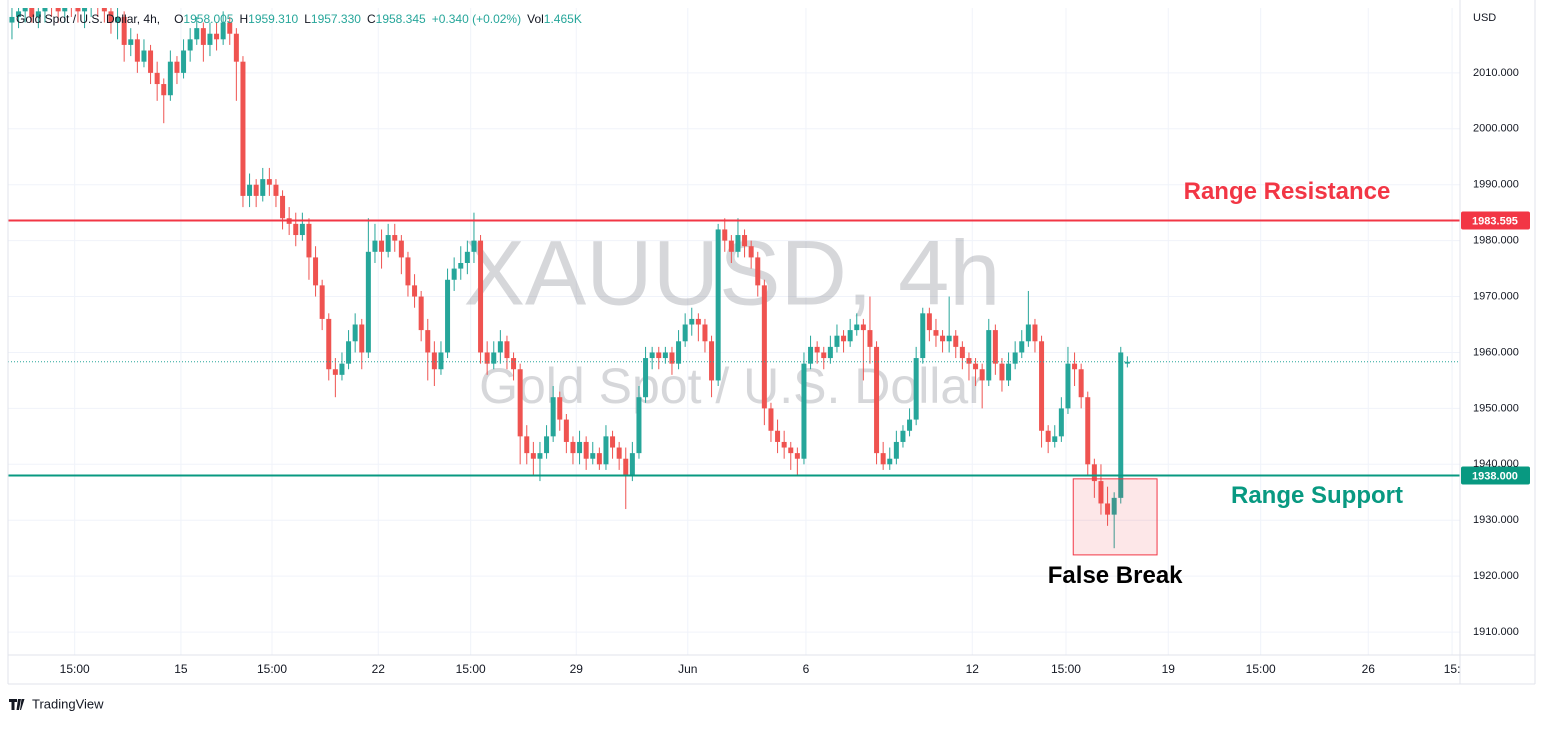  Describe the element at coordinates (401, 19) in the screenshot. I see `legend-value: 1958.345` at that location.